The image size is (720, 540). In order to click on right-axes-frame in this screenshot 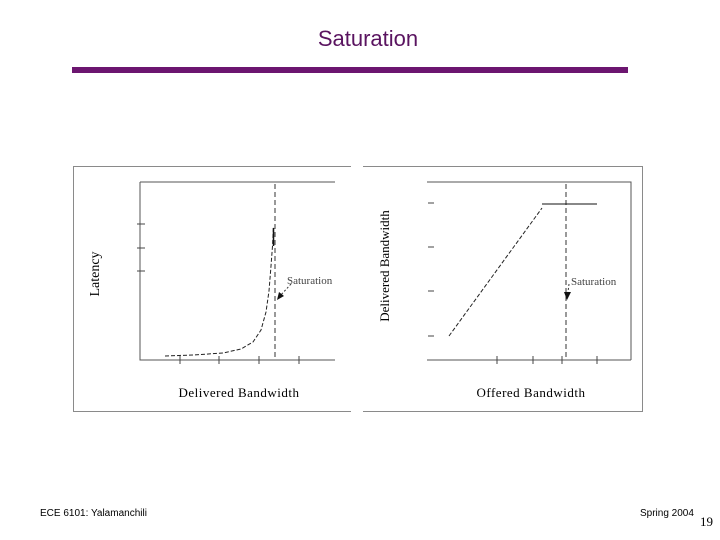, I will do `click(529, 270)`.